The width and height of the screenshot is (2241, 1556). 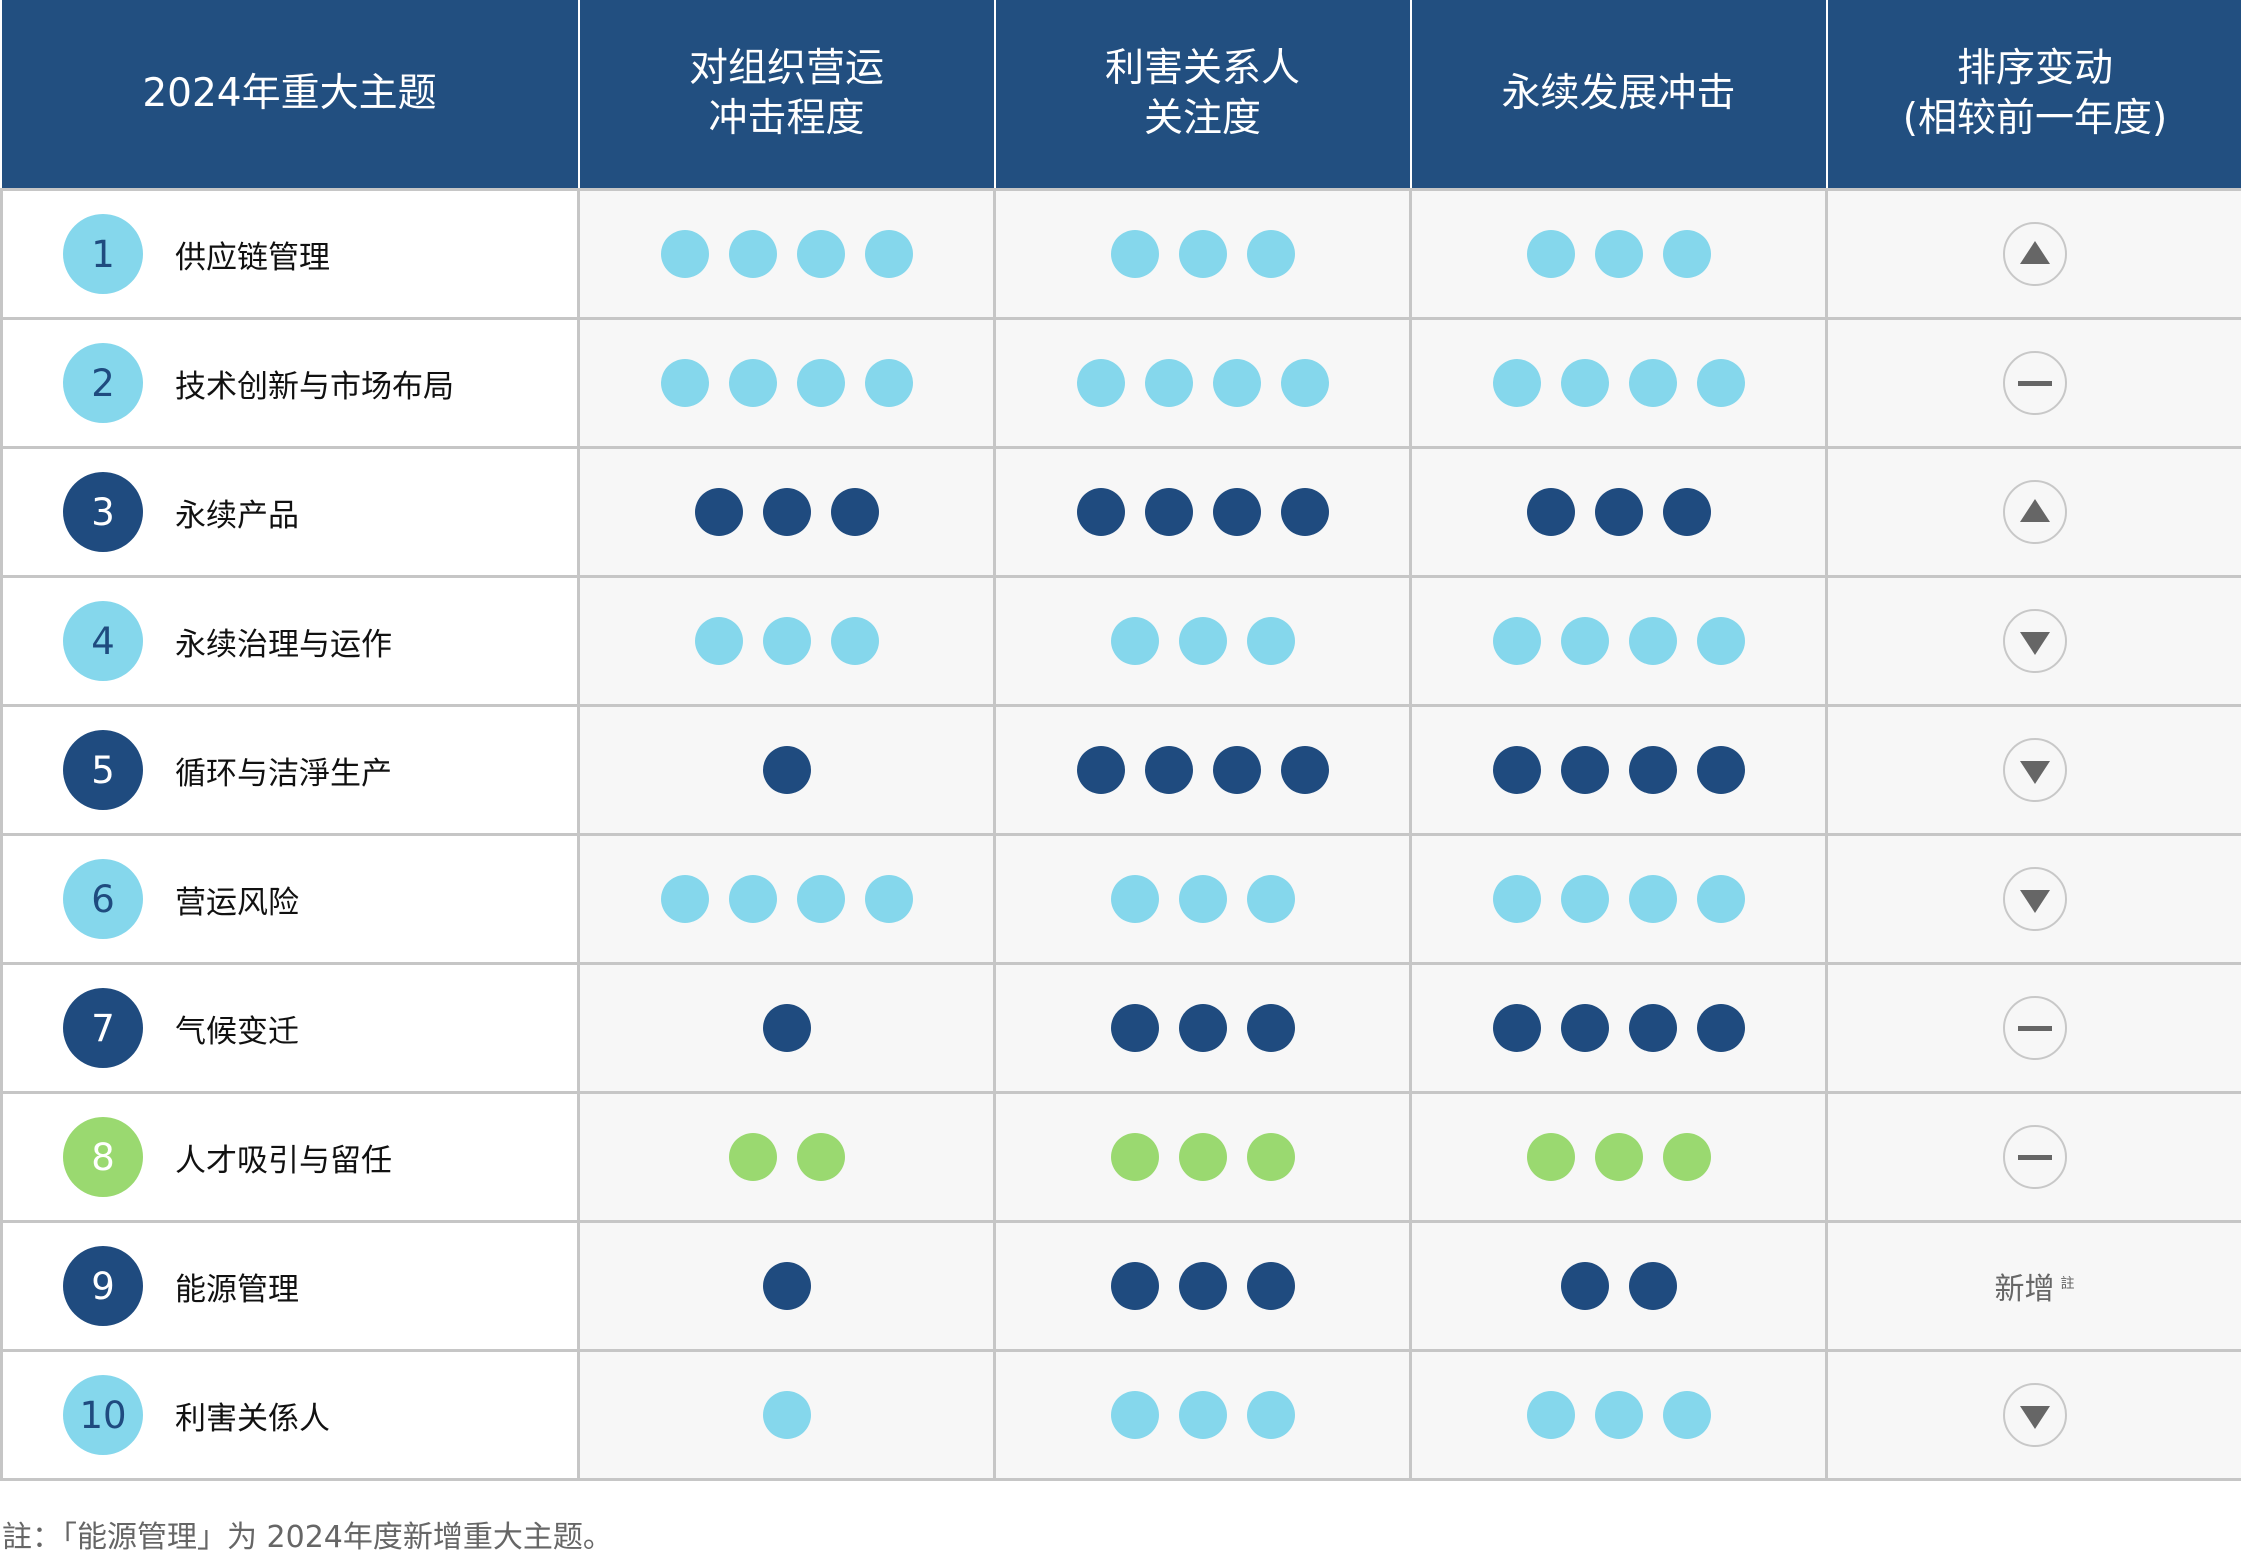 I want to click on topic-name: 利害关係人, so click(x=252, y=1418).